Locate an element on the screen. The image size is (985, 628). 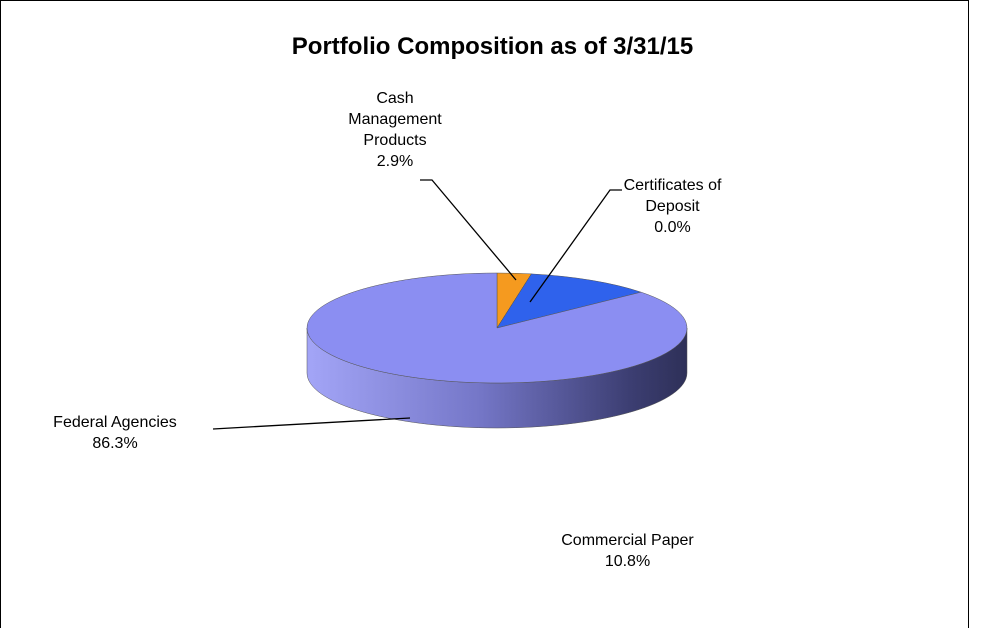
value-label: 86.3% is located at coordinates (115, 443).